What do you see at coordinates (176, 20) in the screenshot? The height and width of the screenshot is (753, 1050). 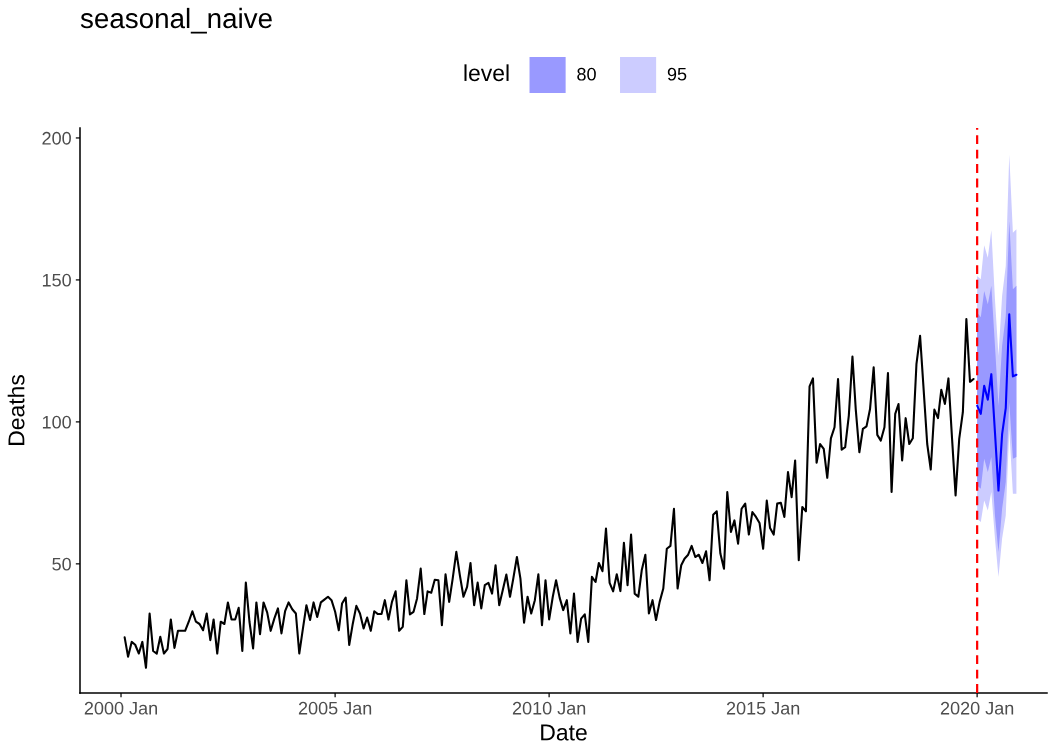 I see `chart-title: seasonal_naive` at bounding box center [176, 20].